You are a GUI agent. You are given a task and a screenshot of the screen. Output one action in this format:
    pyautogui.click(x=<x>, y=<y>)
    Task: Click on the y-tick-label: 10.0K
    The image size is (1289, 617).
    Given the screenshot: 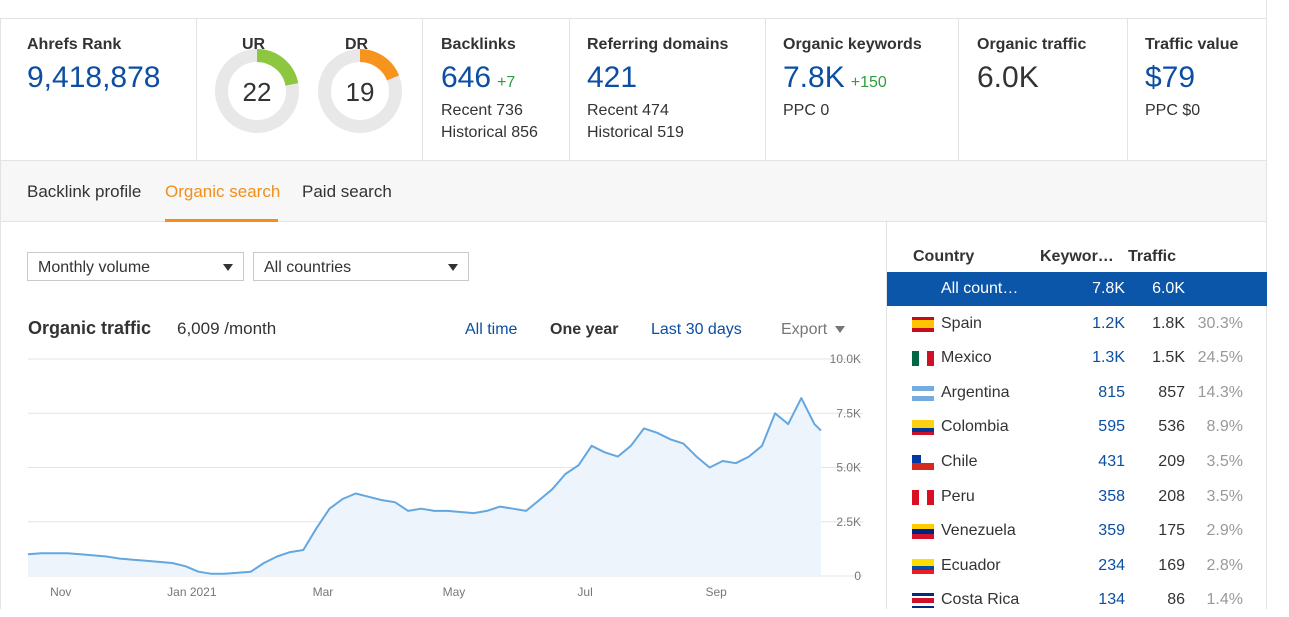 What is the action you would take?
    pyautogui.click(x=845, y=359)
    